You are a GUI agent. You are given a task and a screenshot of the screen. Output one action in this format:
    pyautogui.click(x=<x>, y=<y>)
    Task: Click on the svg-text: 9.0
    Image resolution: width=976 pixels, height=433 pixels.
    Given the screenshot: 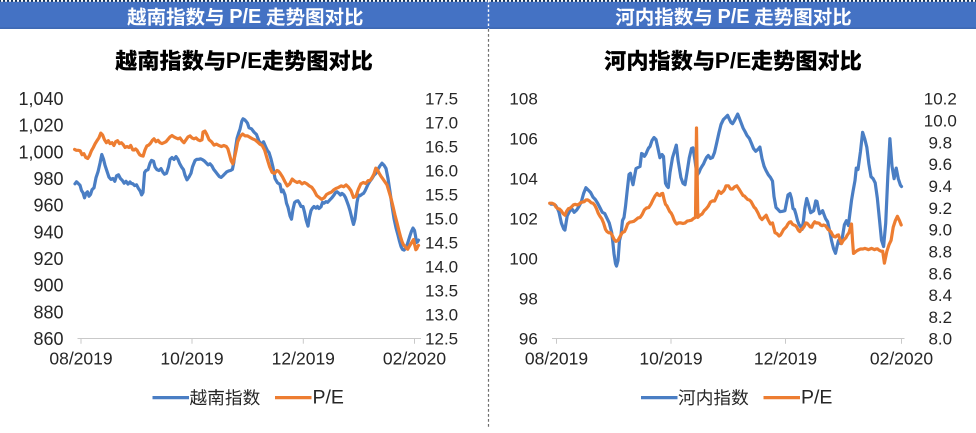 What is the action you would take?
    pyautogui.click(x=940, y=230)
    